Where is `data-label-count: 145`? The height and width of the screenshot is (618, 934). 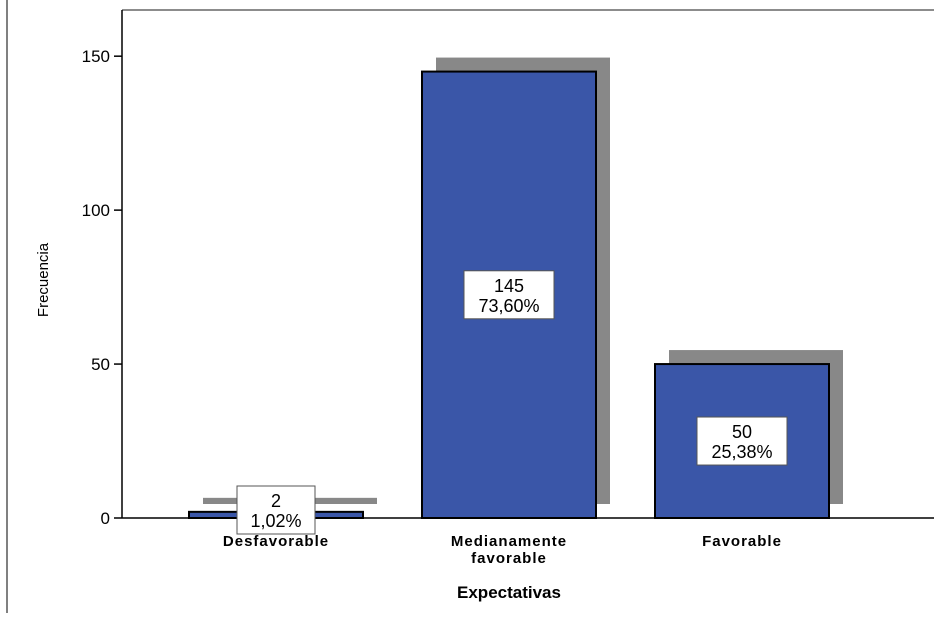
data-label-count: 145 is located at coordinates (509, 286).